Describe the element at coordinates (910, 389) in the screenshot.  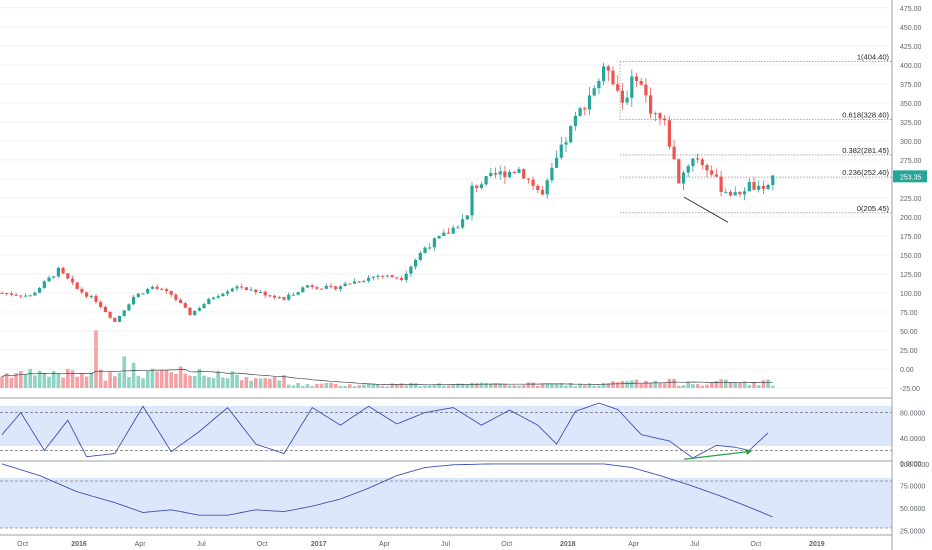
I see `price-tick-label: -25.00` at that location.